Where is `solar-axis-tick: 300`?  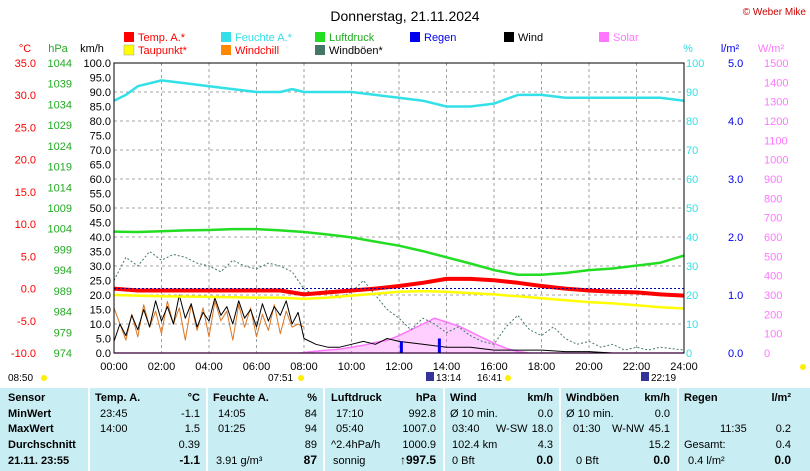 solar-axis-tick: 300 is located at coordinates (773, 296).